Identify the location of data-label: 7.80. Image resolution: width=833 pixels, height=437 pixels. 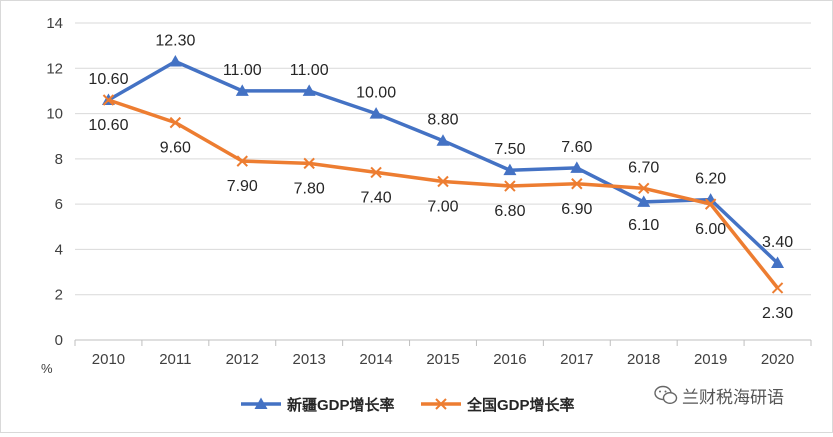
(309, 188).